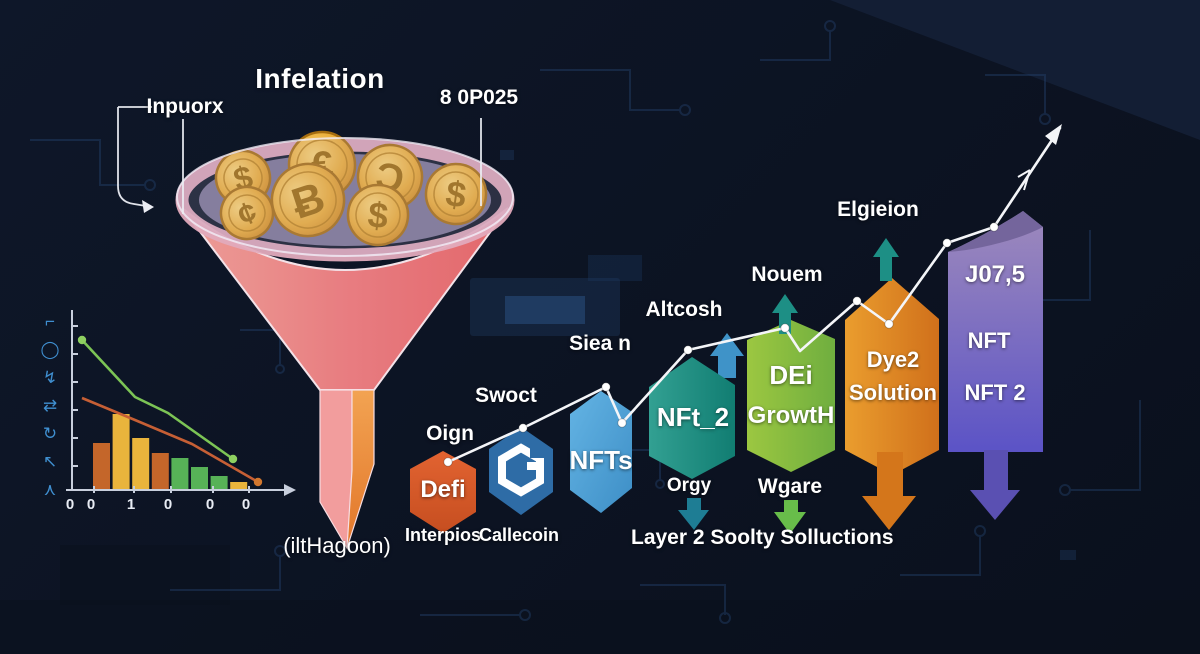 This screenshot has height=654, width=1200. I want to click on decorative-glyph-icon: ↻, so click(50, 433).